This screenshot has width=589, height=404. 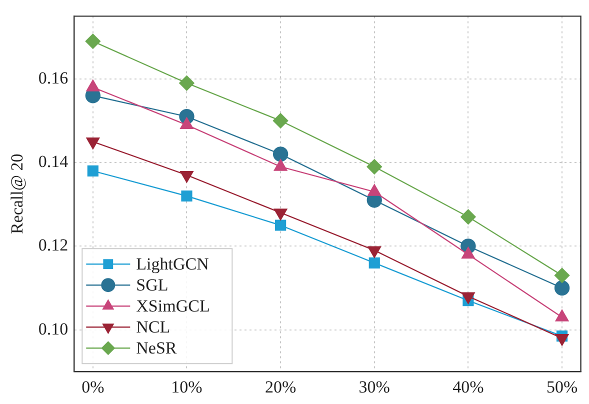 What do you see at coordinates (53, 328) in the screenshot?
I see `y-tick-label: 0.10` at bounding box center [53, 328].